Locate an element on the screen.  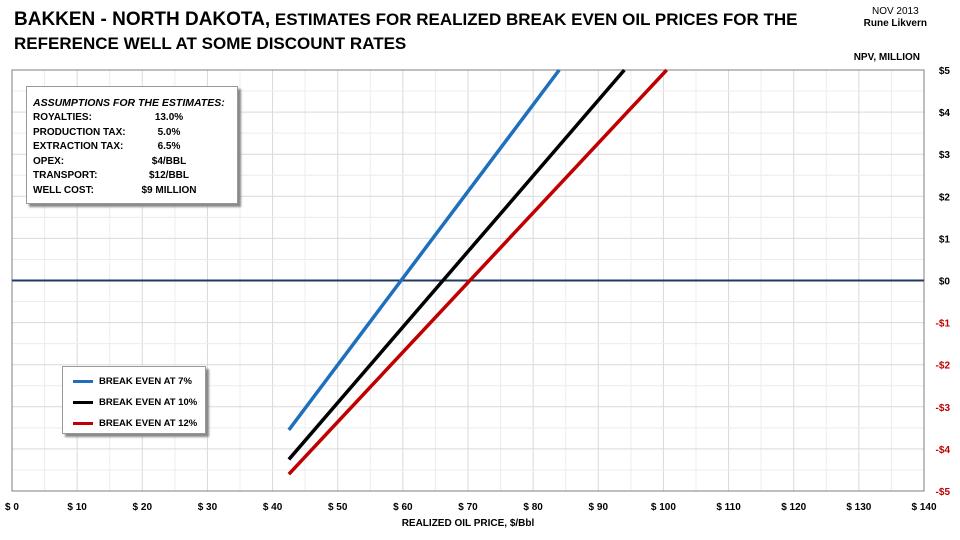
assumption-value: 6.5% is located at coordinates (169, 146).